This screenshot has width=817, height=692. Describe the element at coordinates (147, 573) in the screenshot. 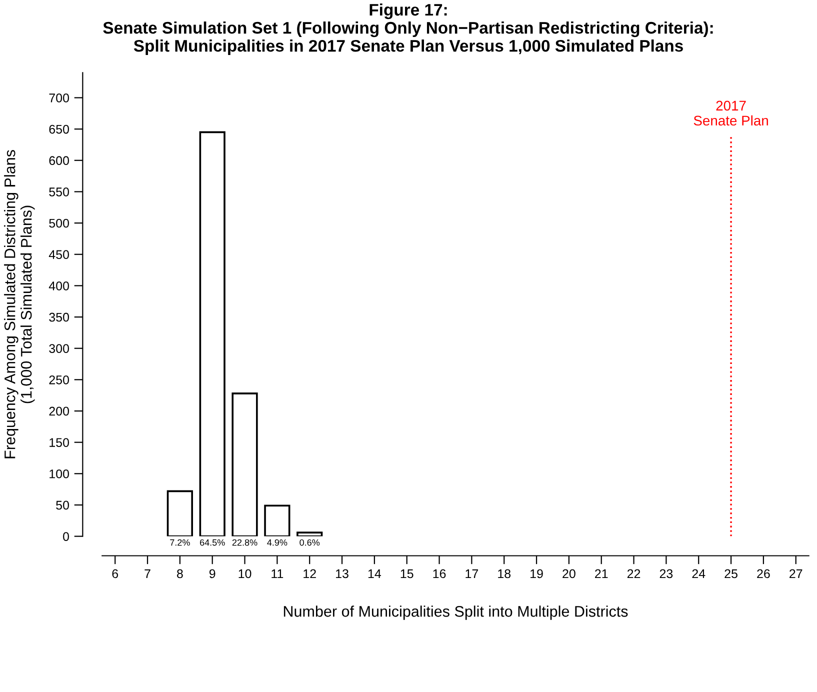

I see `x-tick-label: 7` at that location.